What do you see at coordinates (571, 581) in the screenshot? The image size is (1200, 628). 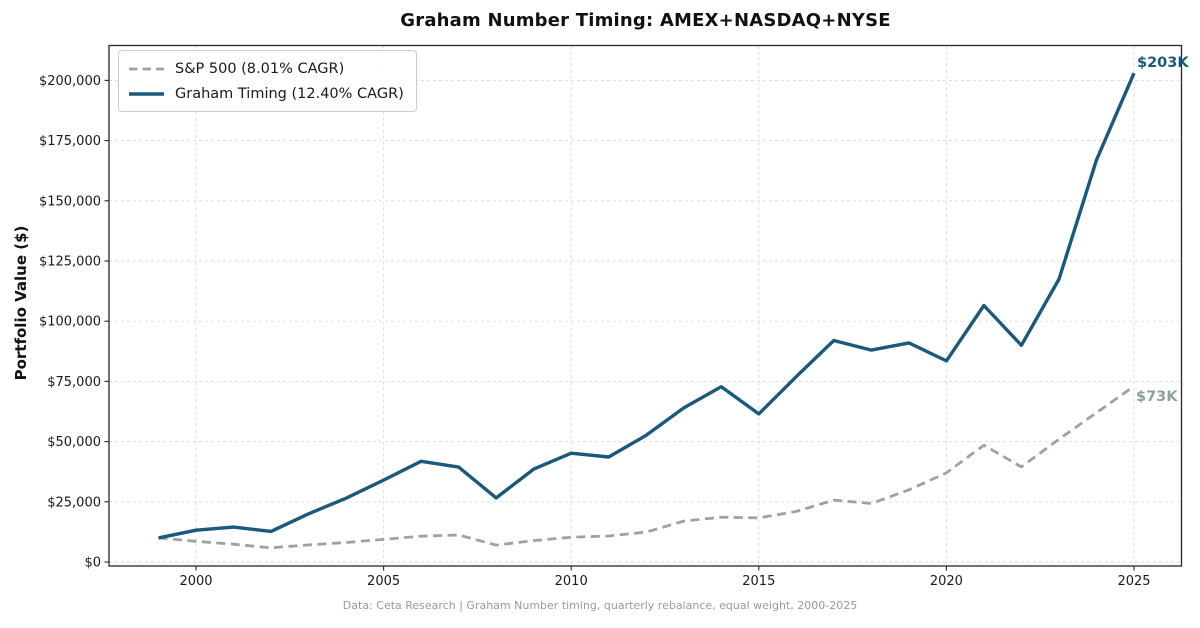 I see `x-tick-label: 2010` at bounding box center [571, 581].